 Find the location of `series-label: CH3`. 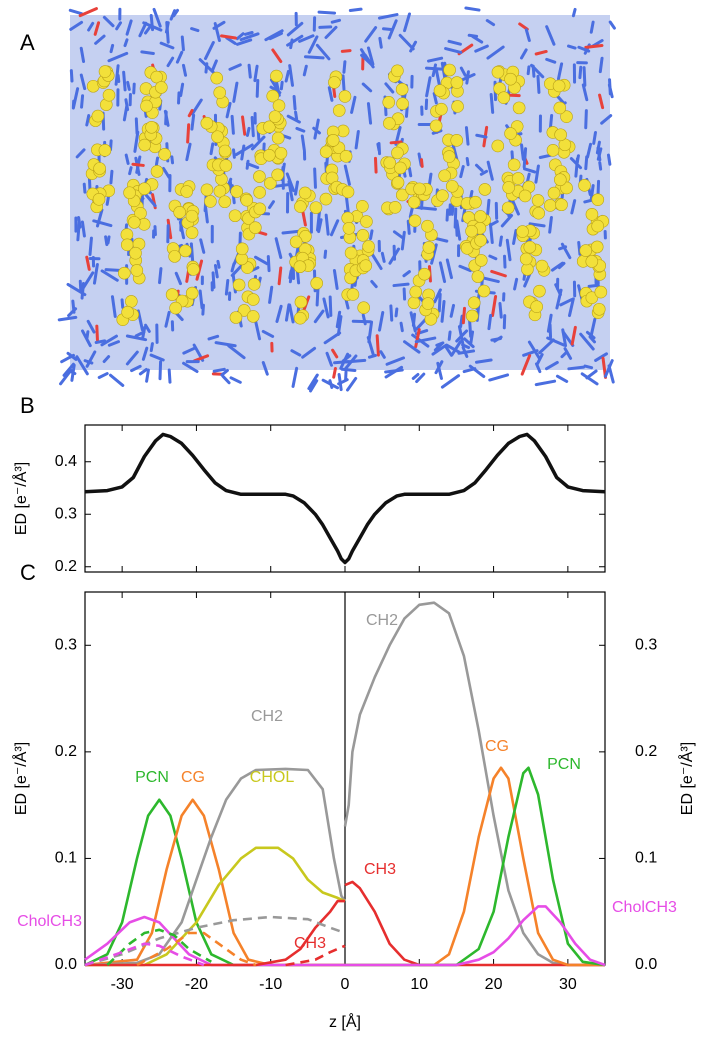

series-label: CH3 is located at coordinates (310, 943).